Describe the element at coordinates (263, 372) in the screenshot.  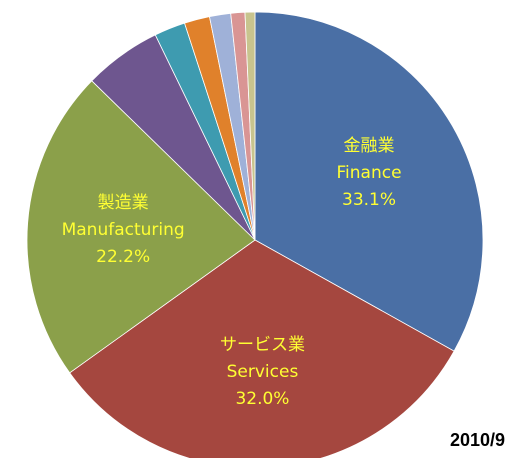
I see `category-label-en: Services` at that location.